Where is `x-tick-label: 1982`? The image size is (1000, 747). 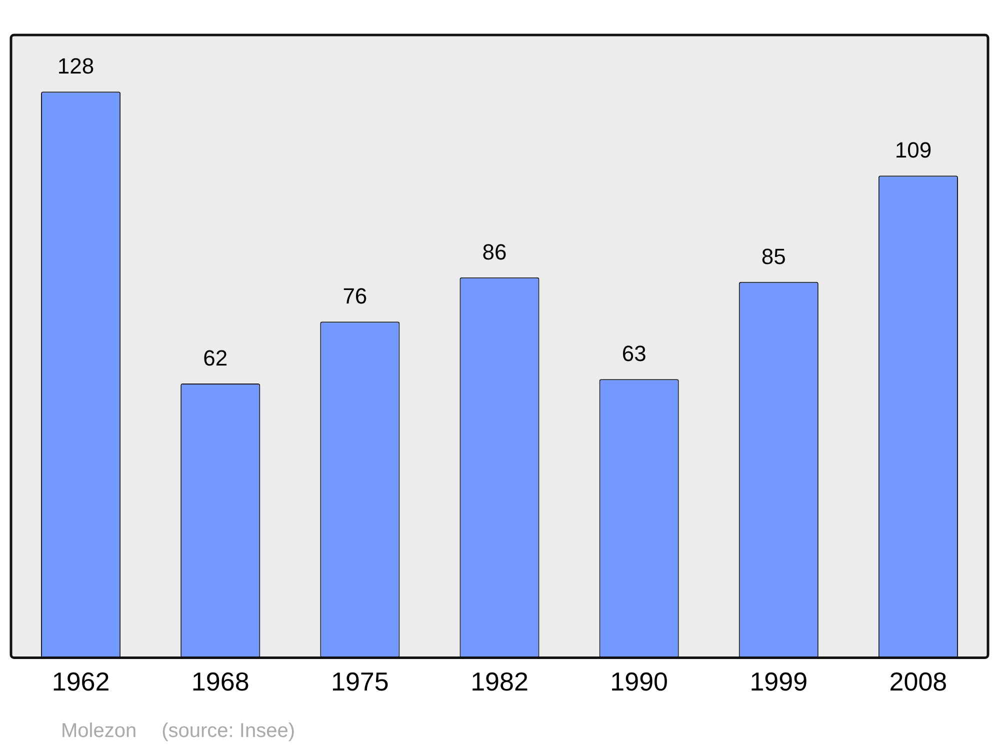
x-tick-label: 1982 is located at coordinates (499, 681).